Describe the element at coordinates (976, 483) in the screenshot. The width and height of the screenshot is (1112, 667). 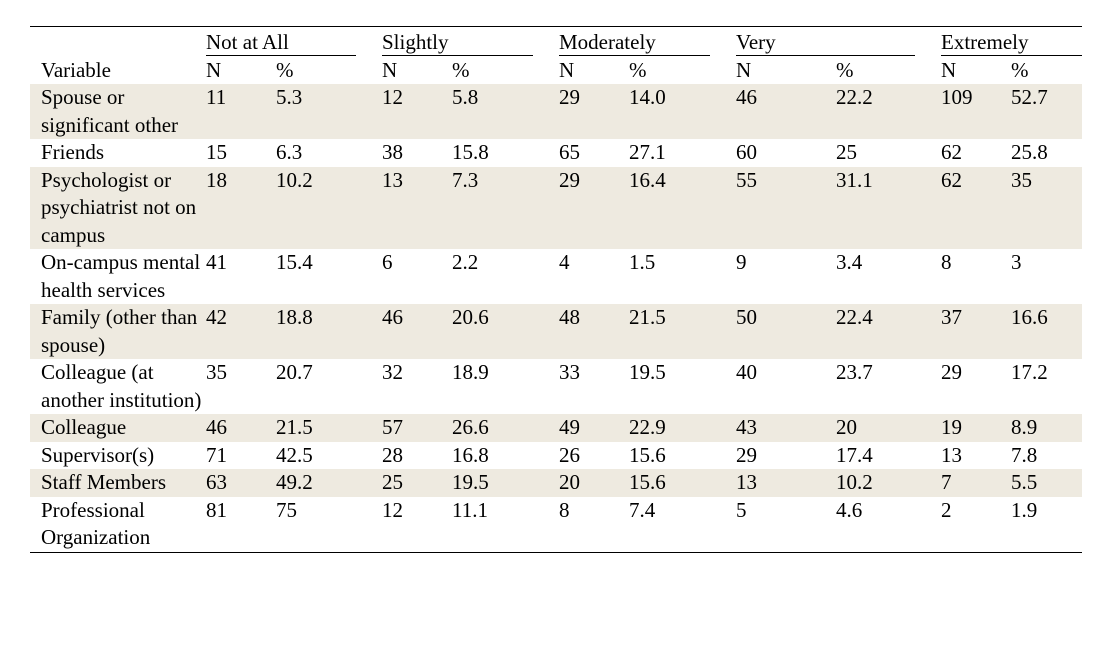
I see `n-cell: 7` at that location.